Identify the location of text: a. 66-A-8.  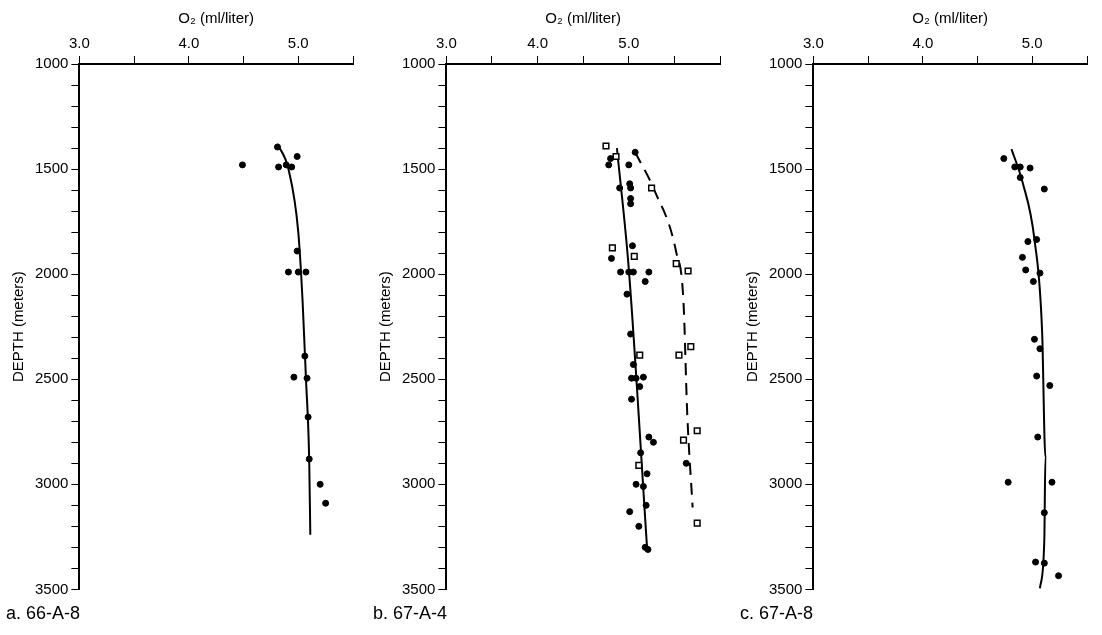
(43, 613).